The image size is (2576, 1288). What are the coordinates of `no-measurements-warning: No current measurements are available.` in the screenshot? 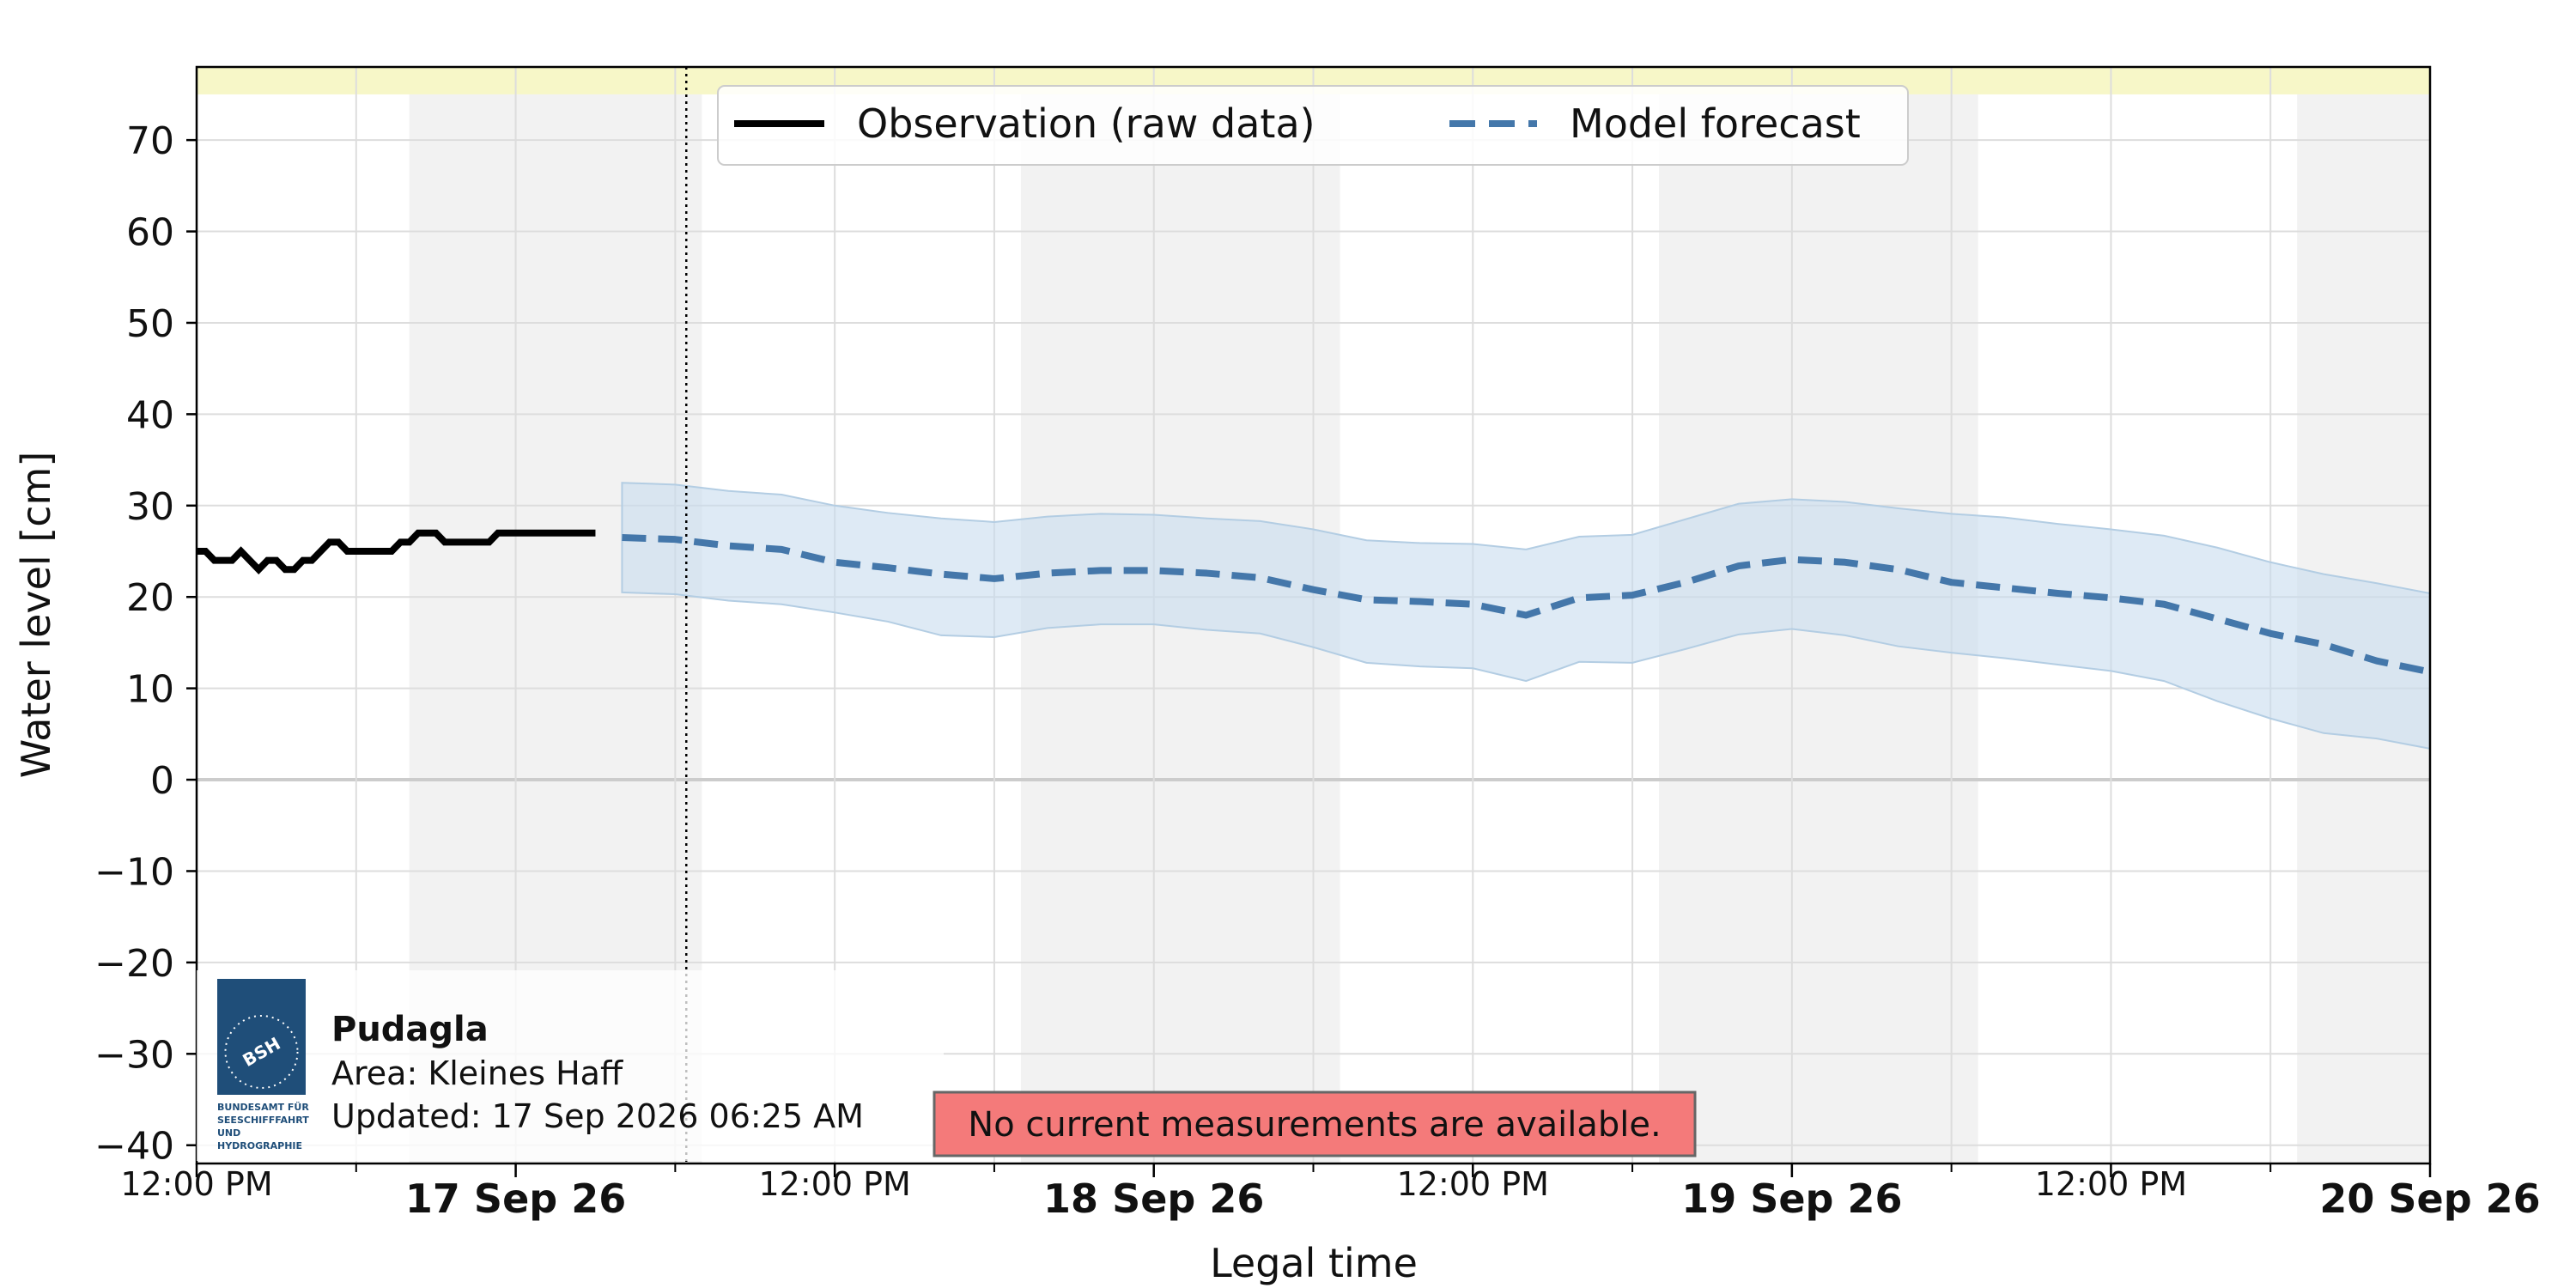 It's located at (1315, 1124).